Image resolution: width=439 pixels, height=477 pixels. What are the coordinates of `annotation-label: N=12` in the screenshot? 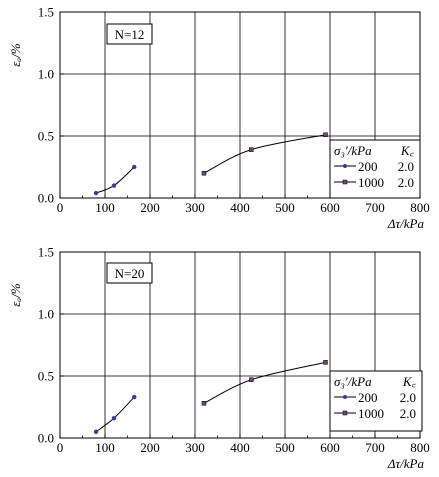 It's located at (130, 34).